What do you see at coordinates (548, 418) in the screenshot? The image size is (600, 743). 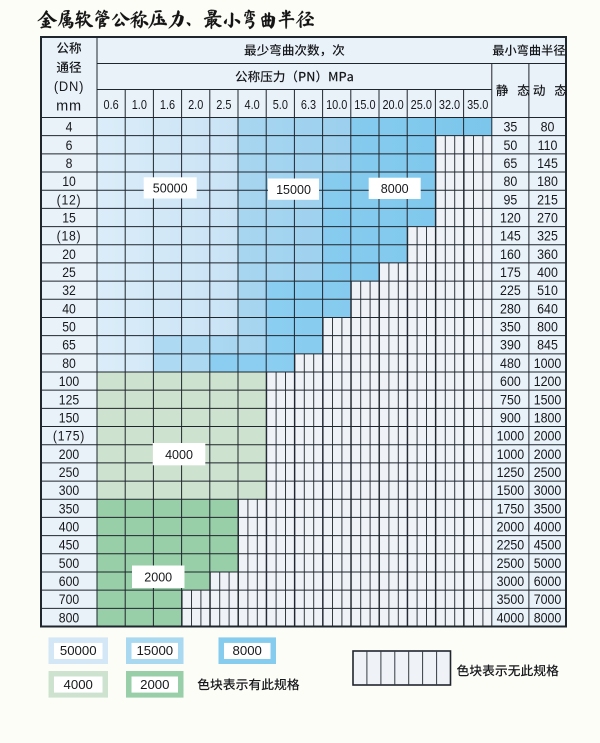 I see `svg-text: 1800` at bounding box center [548, 418].